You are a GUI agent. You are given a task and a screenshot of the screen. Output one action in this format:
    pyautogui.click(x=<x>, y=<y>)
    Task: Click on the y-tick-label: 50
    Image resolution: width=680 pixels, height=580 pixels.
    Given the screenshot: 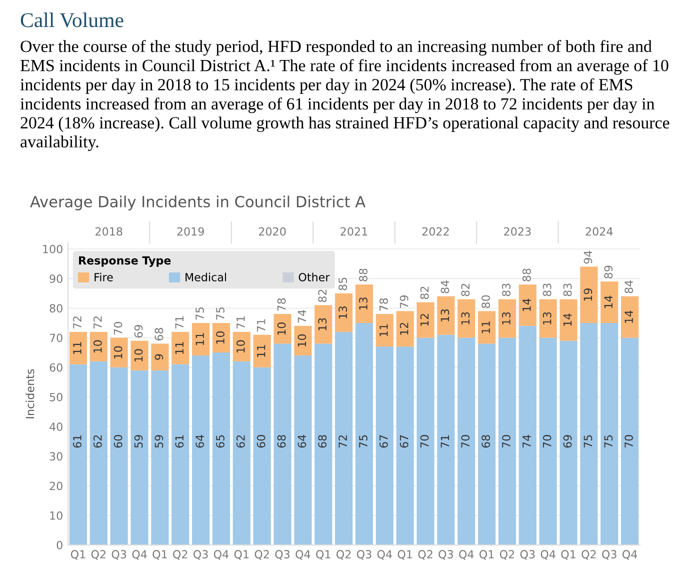 What is the action you would take?
    pyautogui.click(x=56, y=397)
    